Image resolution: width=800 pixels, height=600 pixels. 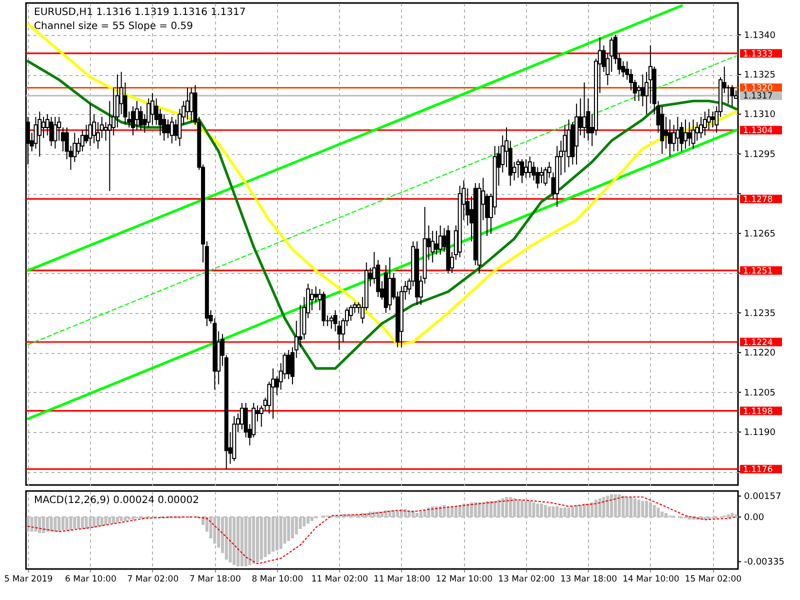 What do you see at coordinates (760, 393) in the screenshot?
I see `y-tick-label: 1.1205` at bounding box center [760, 393].